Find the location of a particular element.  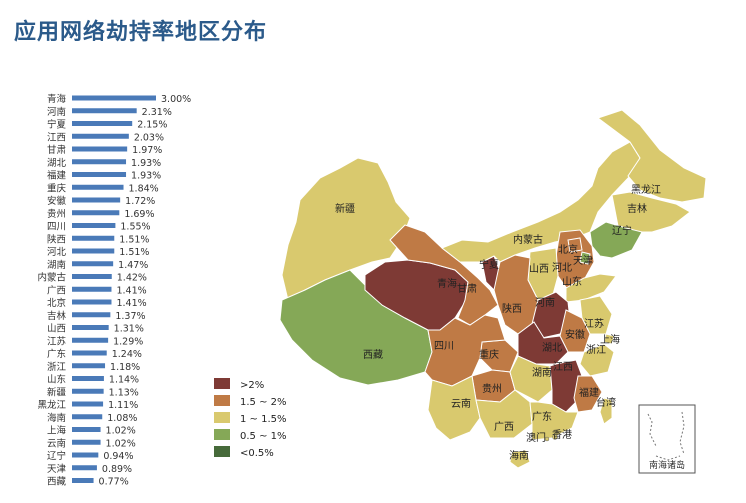

bar-value-label: 1.31% is located at coordinates (129, 329).